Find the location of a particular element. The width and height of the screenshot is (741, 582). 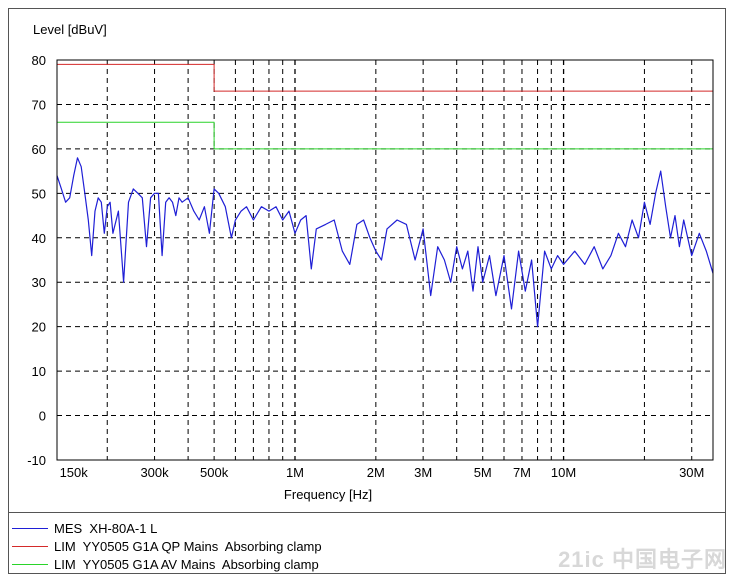

legend-swatch-av is located at coordinates (30, 564).